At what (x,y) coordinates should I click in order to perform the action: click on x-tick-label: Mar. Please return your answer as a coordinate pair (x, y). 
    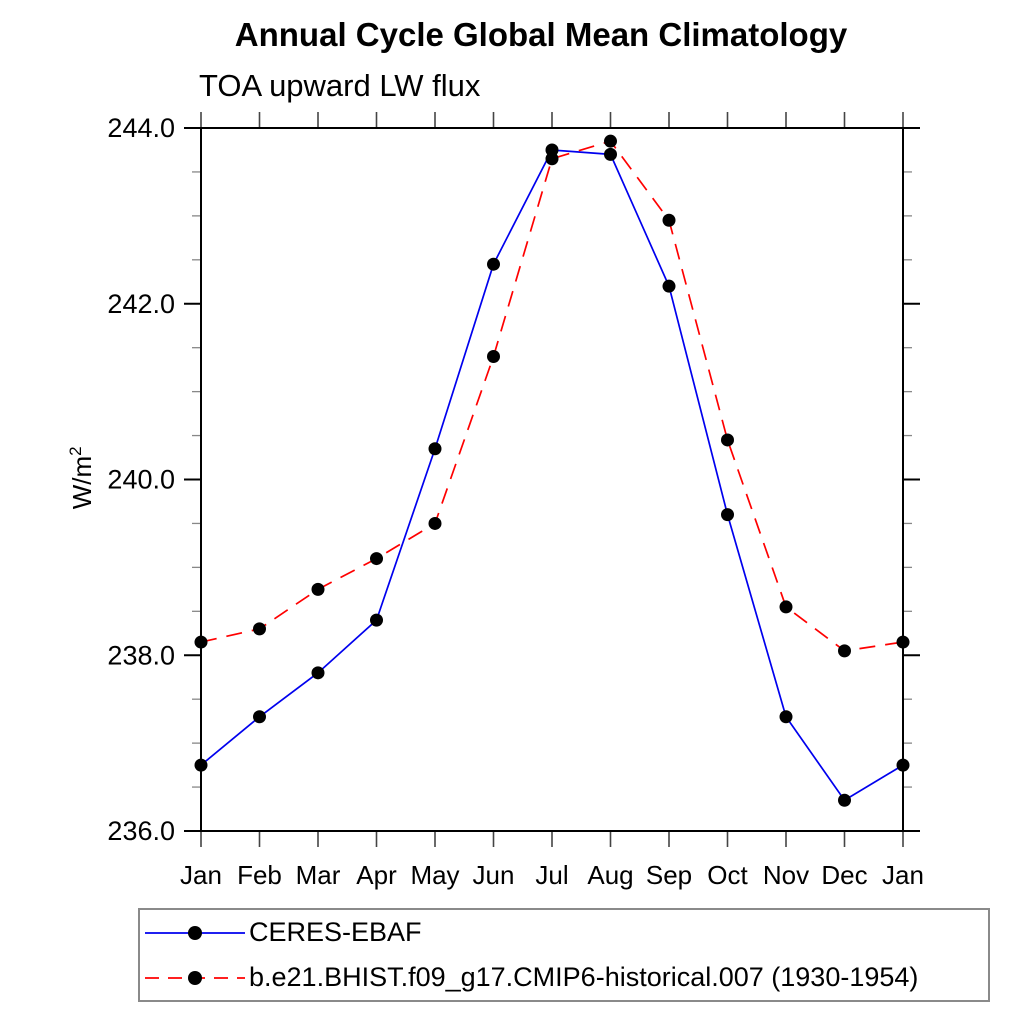
    Looking at the image, I should click on (318, 875).